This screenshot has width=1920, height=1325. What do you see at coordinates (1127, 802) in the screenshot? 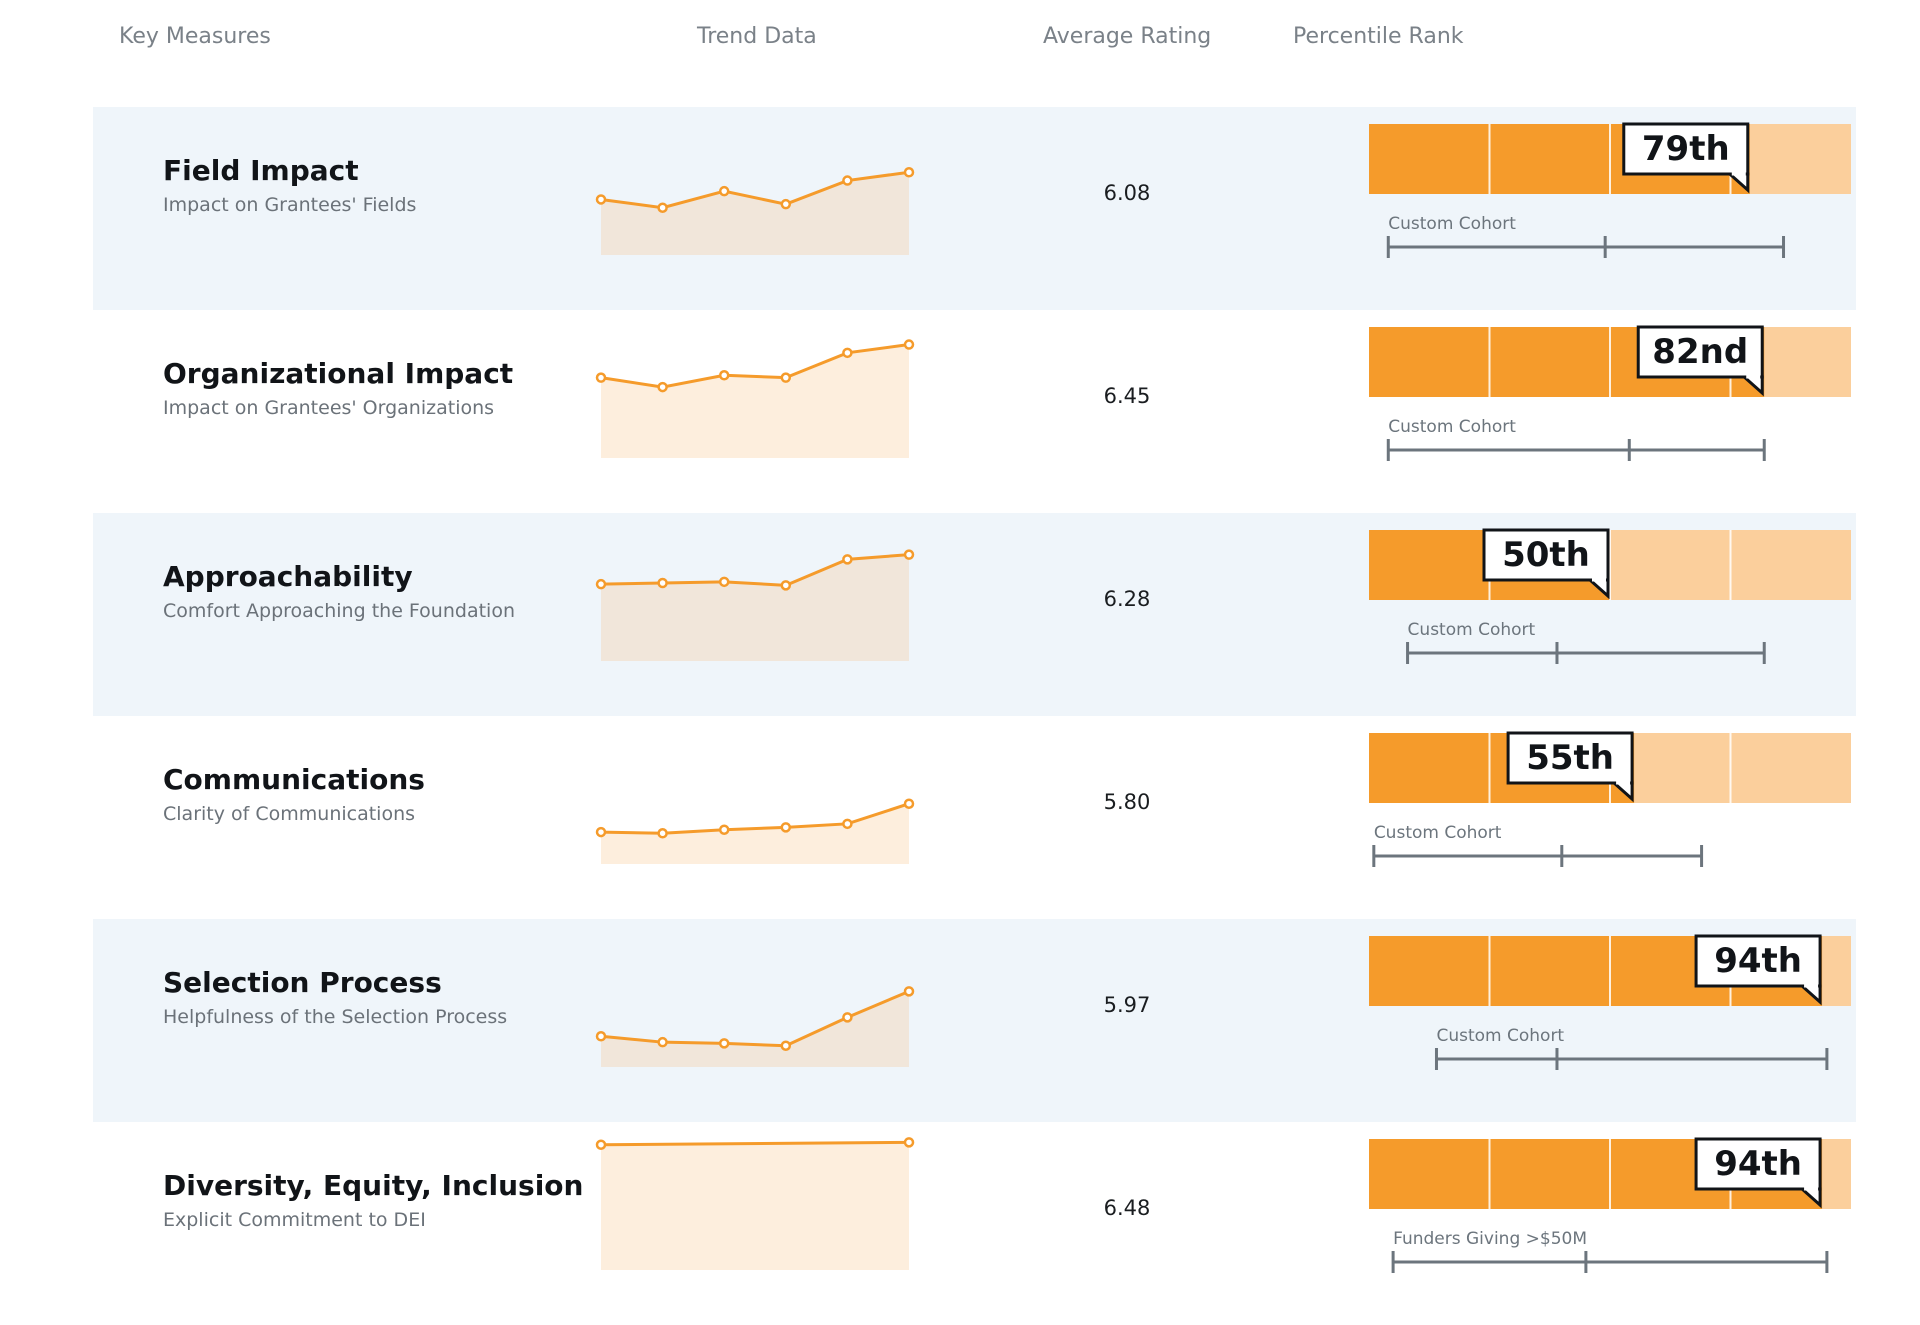
I see `average-rating-value: 5.80` at bounding box center [1127, 802].